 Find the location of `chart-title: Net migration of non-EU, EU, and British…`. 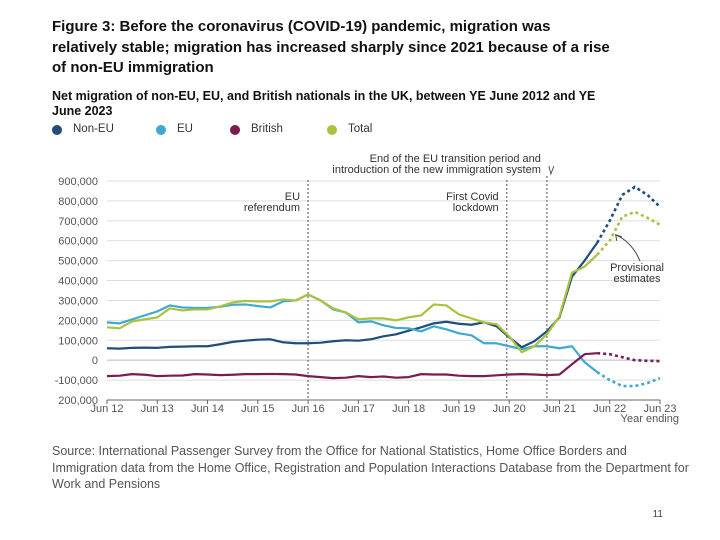

chart-title: Net migration of non-EU, EU, and British… is located at coordinates (324, 103).